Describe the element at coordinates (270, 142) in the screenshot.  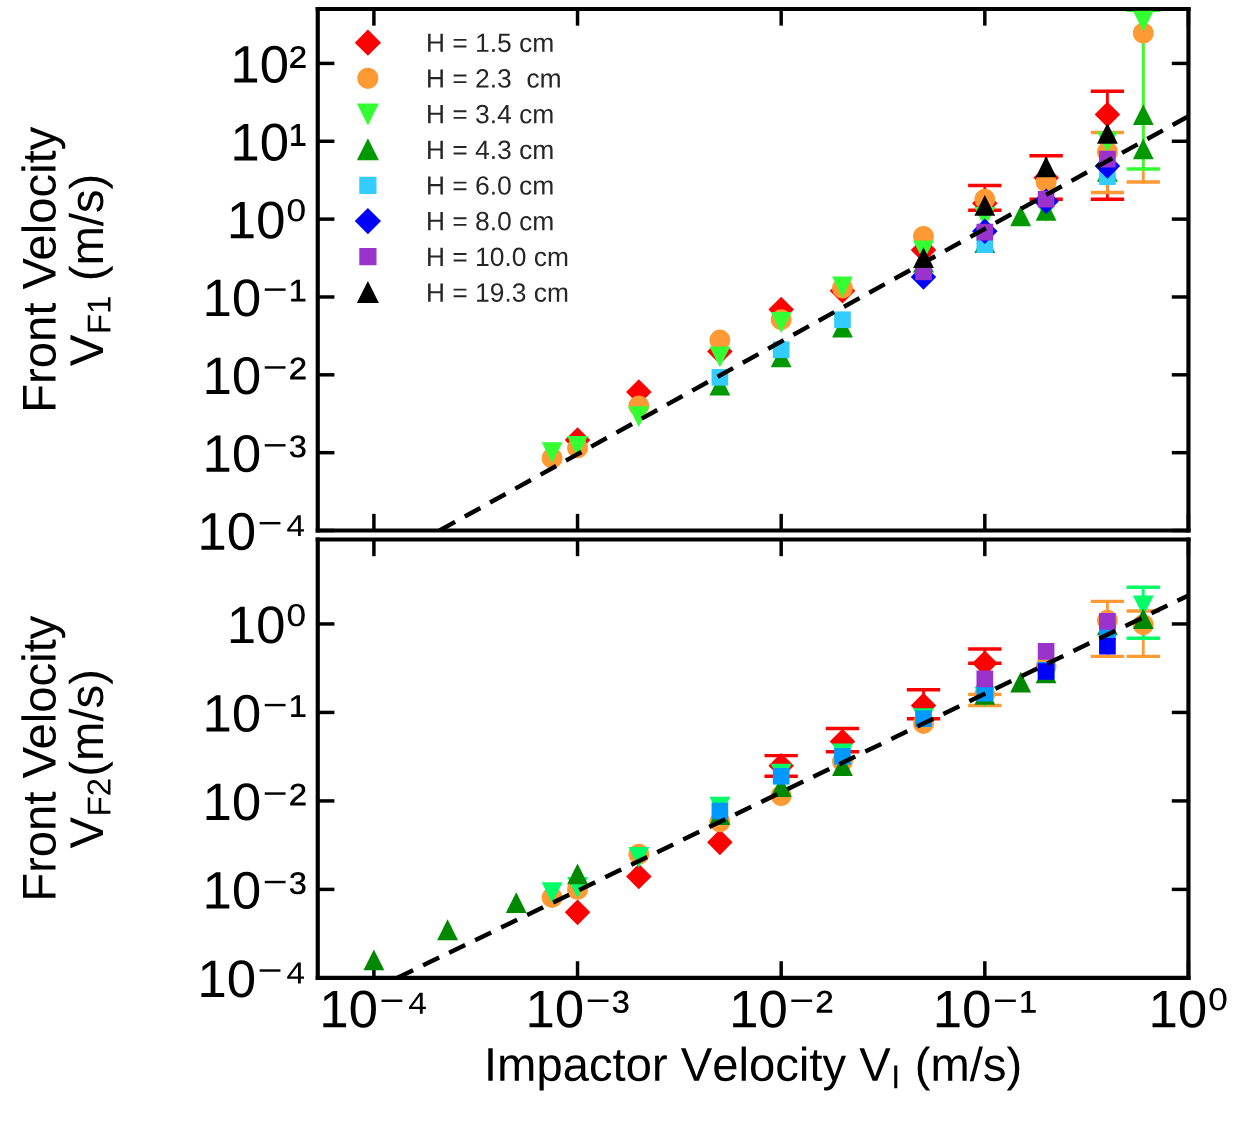
I see `y-tick-label: 10¹` at that location.